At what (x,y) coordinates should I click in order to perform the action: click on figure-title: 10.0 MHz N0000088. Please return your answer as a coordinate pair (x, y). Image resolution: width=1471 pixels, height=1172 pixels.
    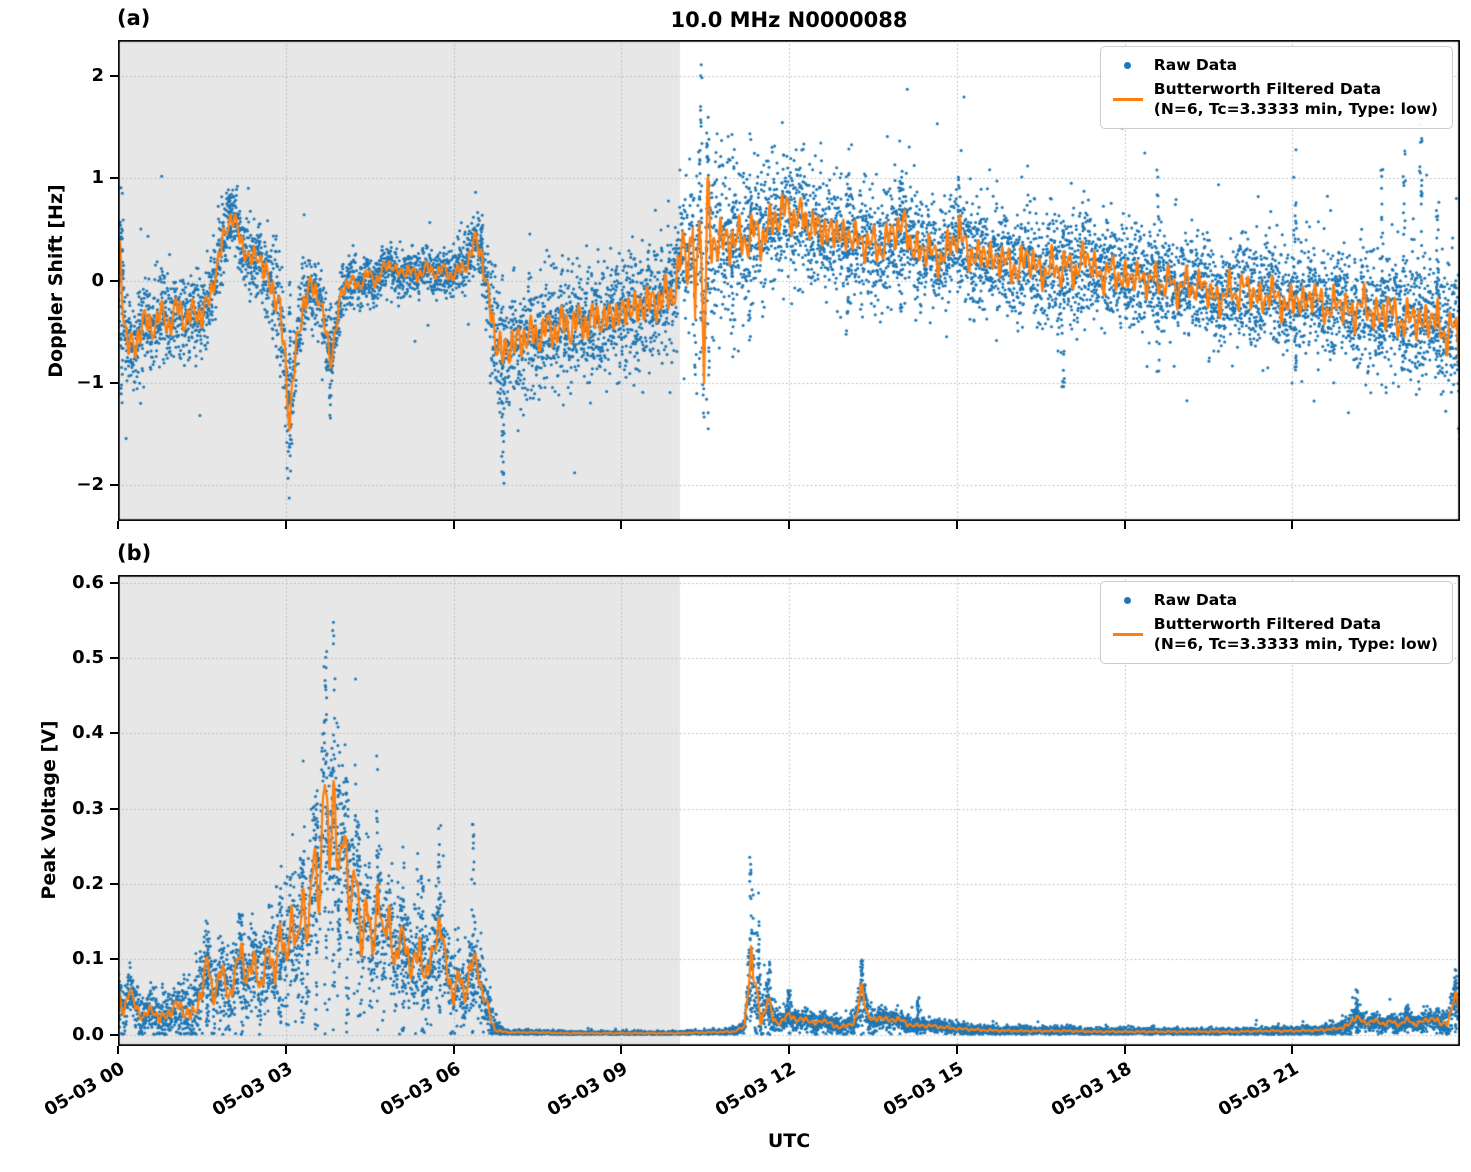
    Looking at the image, I should click on (789, 20).